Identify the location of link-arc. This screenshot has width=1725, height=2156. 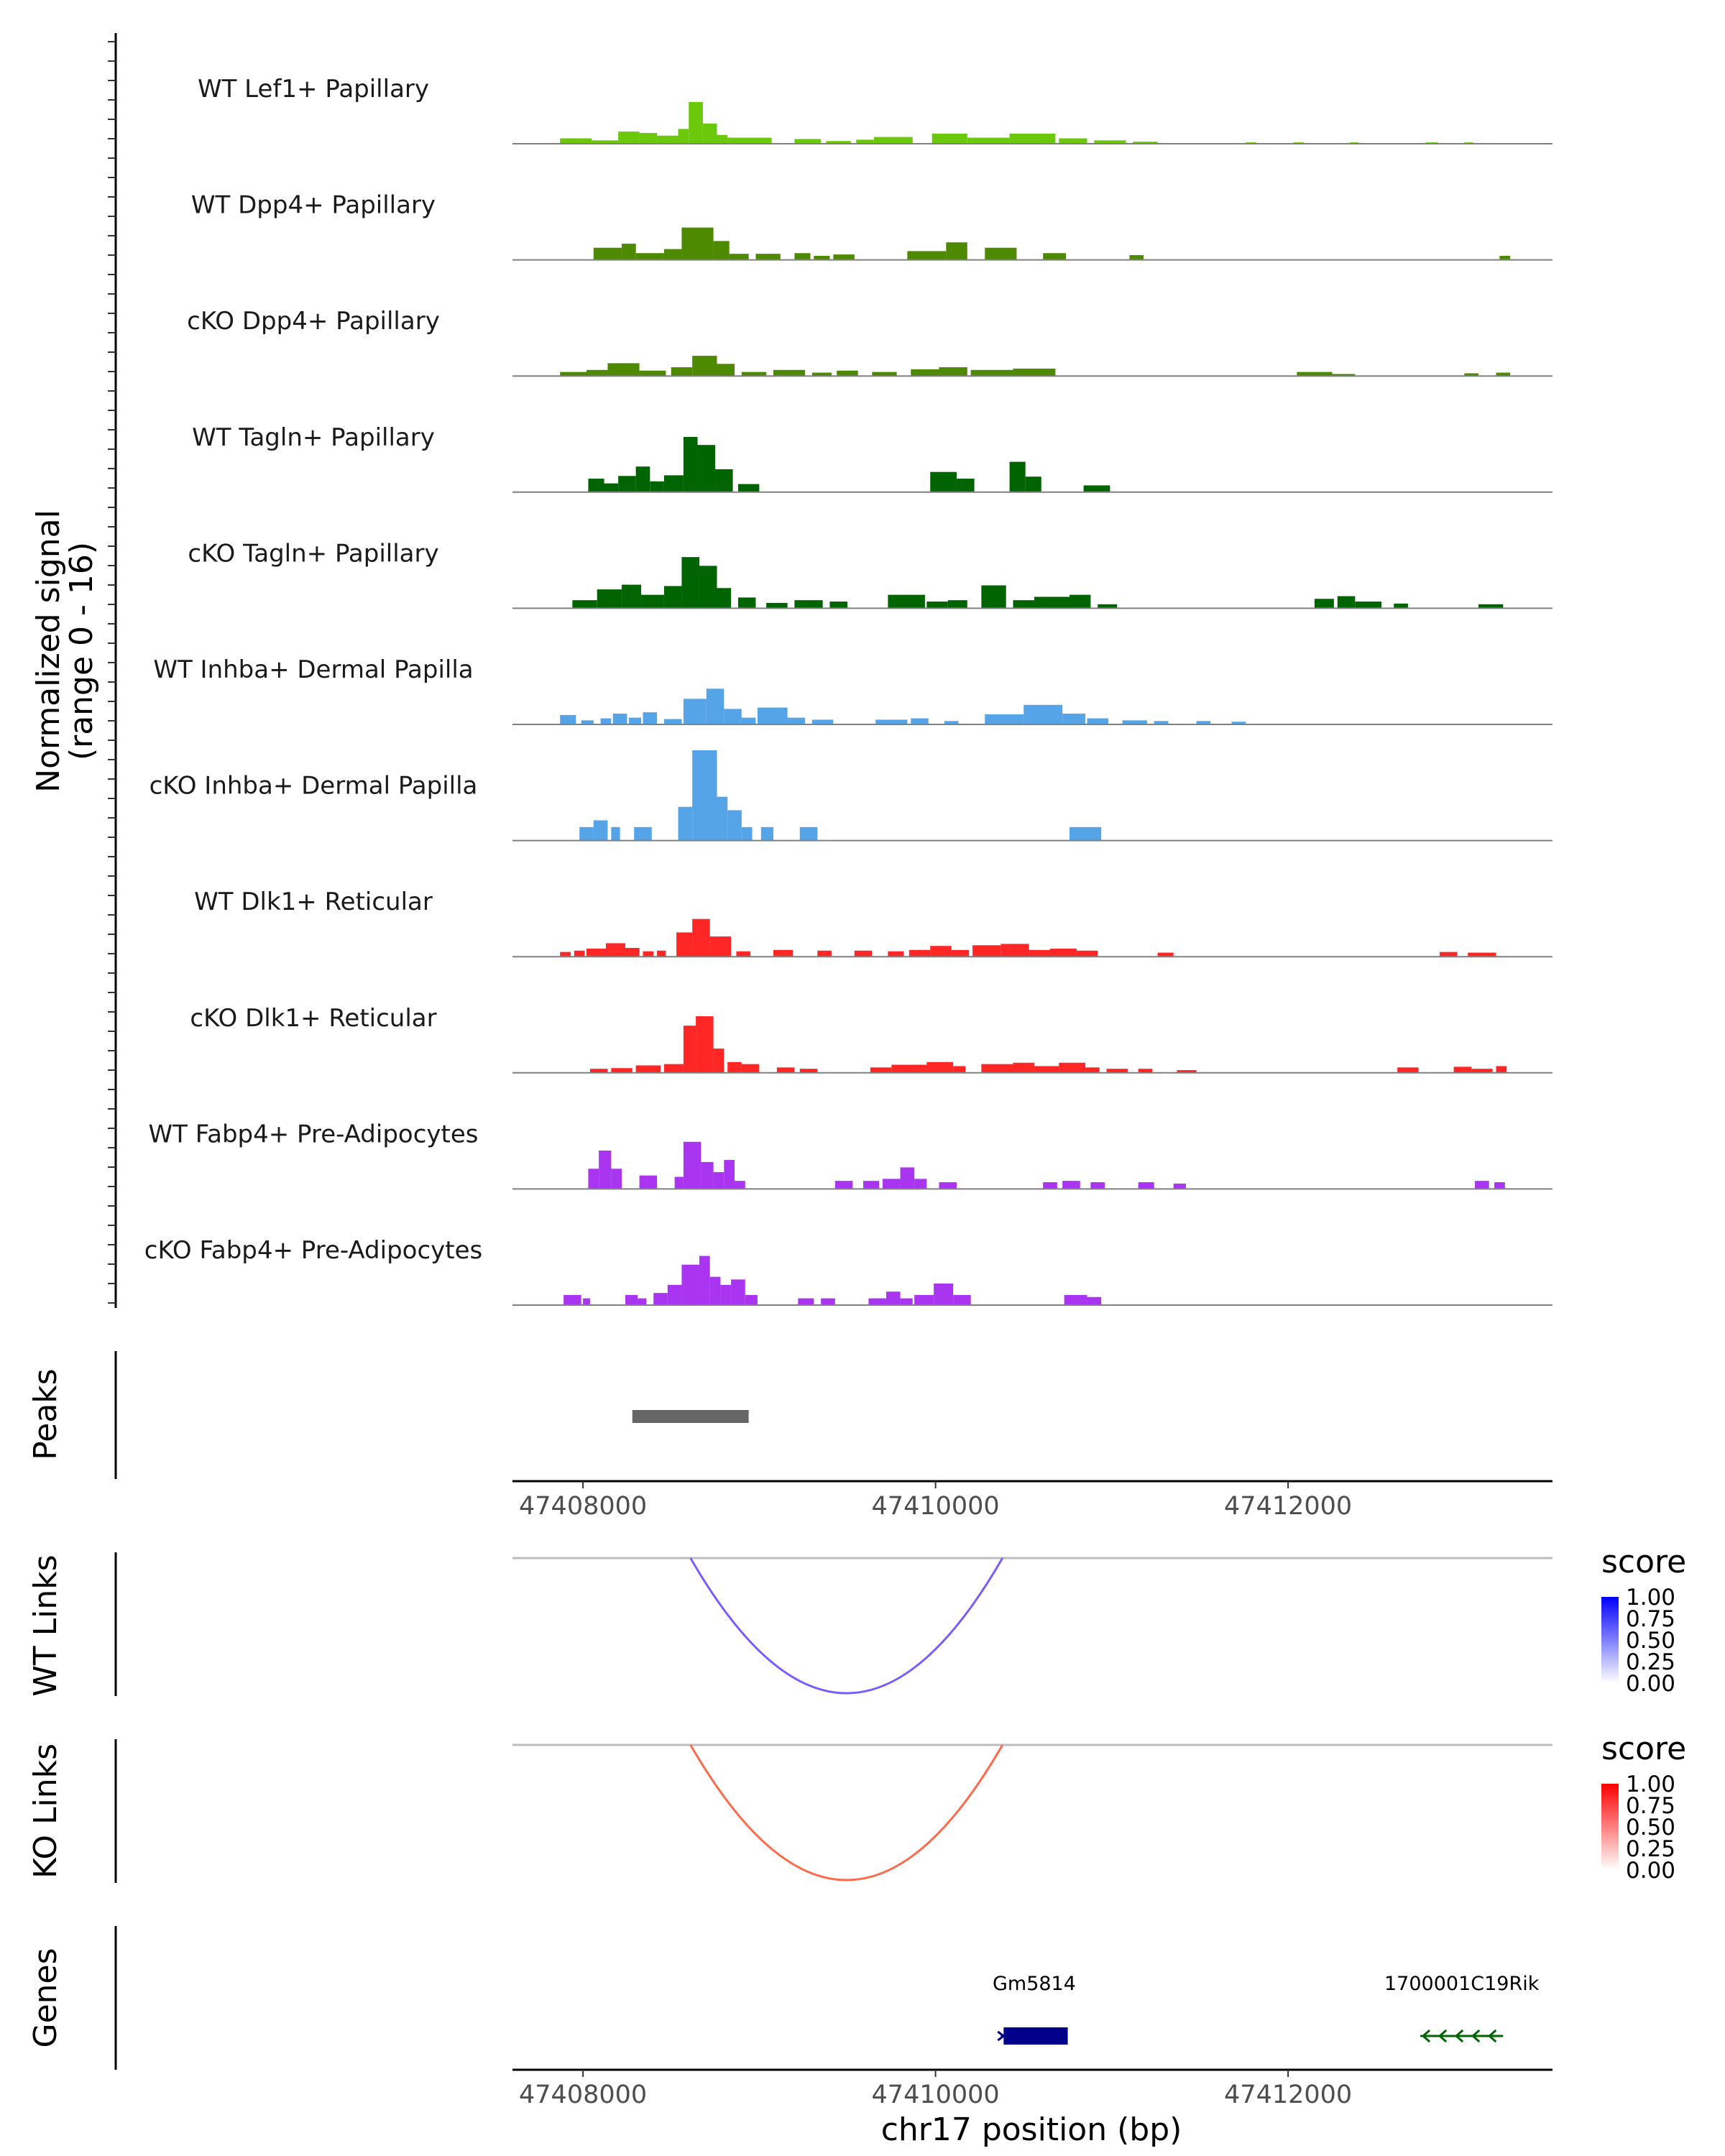
(846, 1812).